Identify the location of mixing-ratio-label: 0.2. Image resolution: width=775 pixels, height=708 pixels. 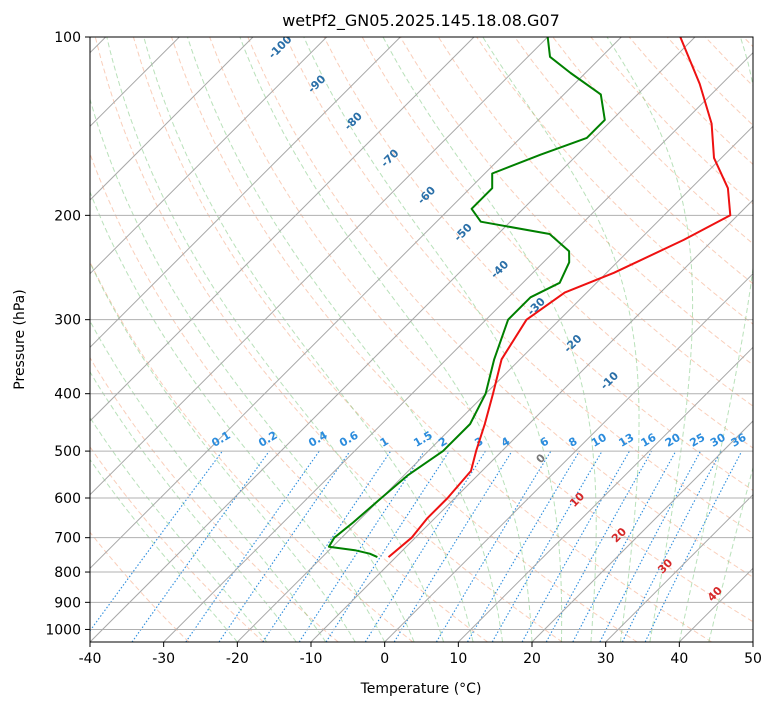
(267, 439).